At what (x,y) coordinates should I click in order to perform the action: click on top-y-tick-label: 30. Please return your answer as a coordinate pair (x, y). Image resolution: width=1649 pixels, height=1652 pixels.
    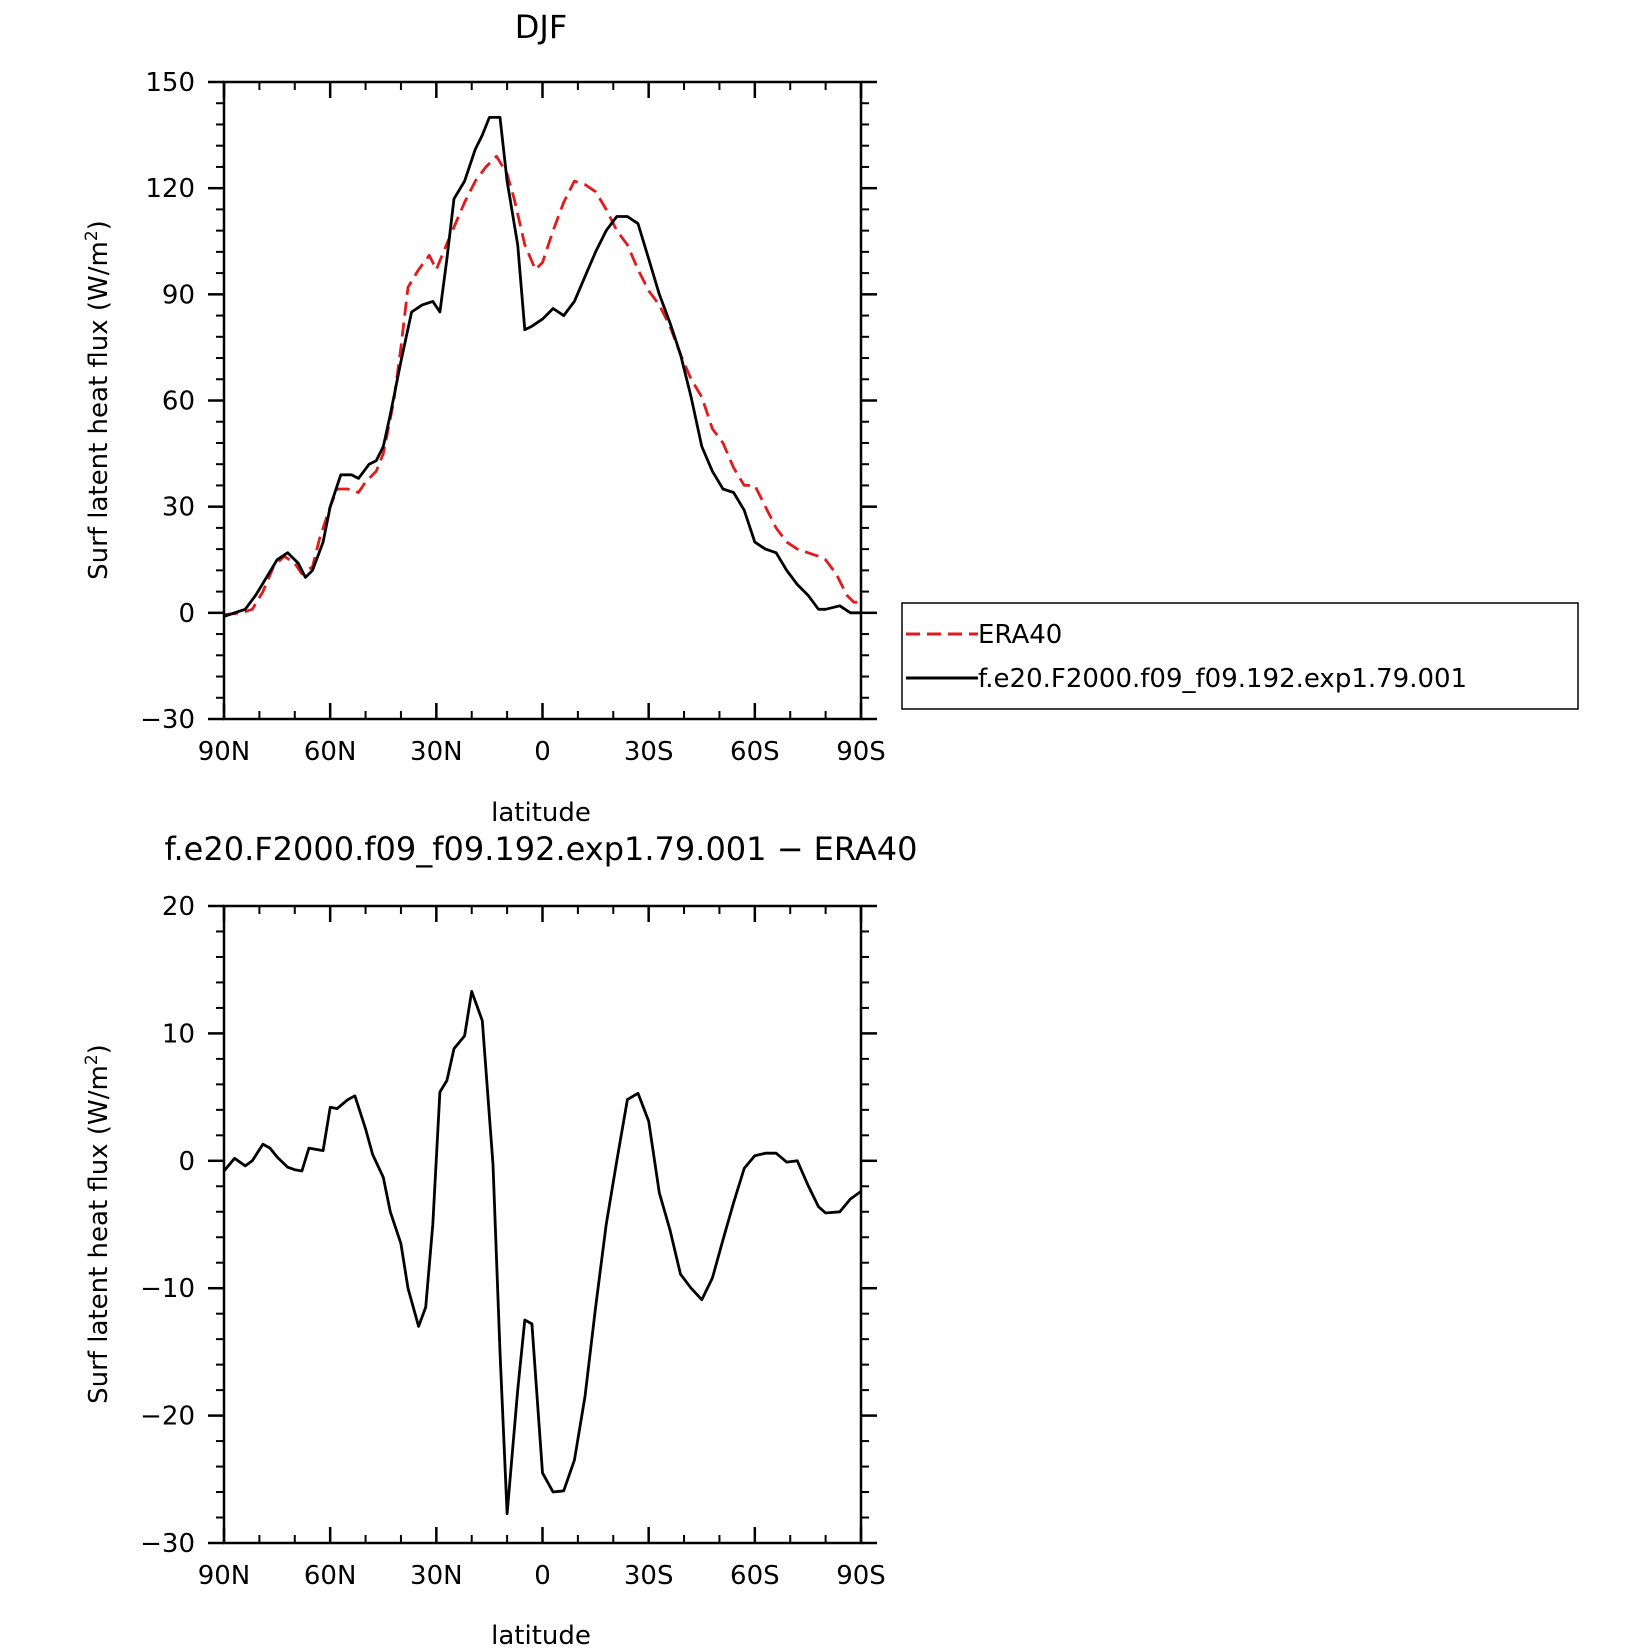
    Looking at the image, I should click on (178, 508).